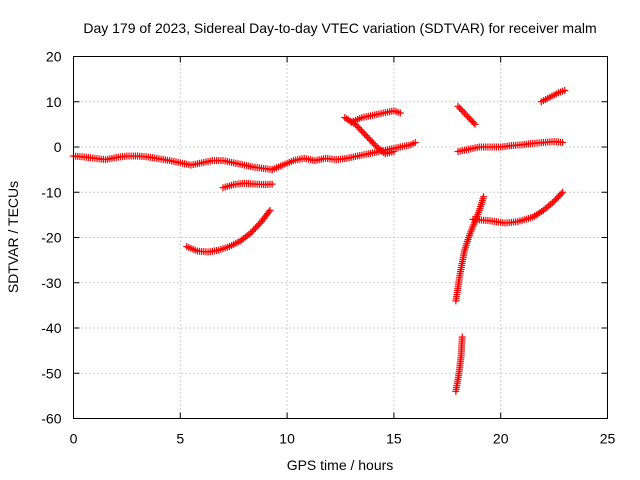  What do you see at coordinates (343, 439) in the screenshot?
I see `x-tick-labels: 0 5 10 15 20 25` at bounding box center [343, 439].